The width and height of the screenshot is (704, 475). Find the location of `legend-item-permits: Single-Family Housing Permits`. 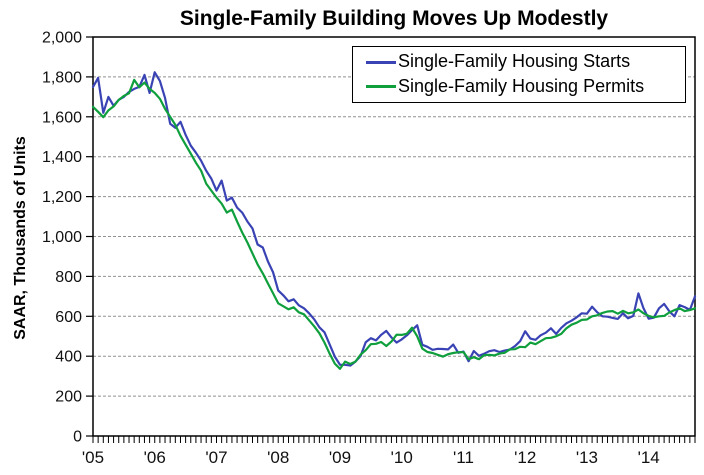

legend-item-permits: Single-Family Housing Permits is located at coordinates (525, 87).